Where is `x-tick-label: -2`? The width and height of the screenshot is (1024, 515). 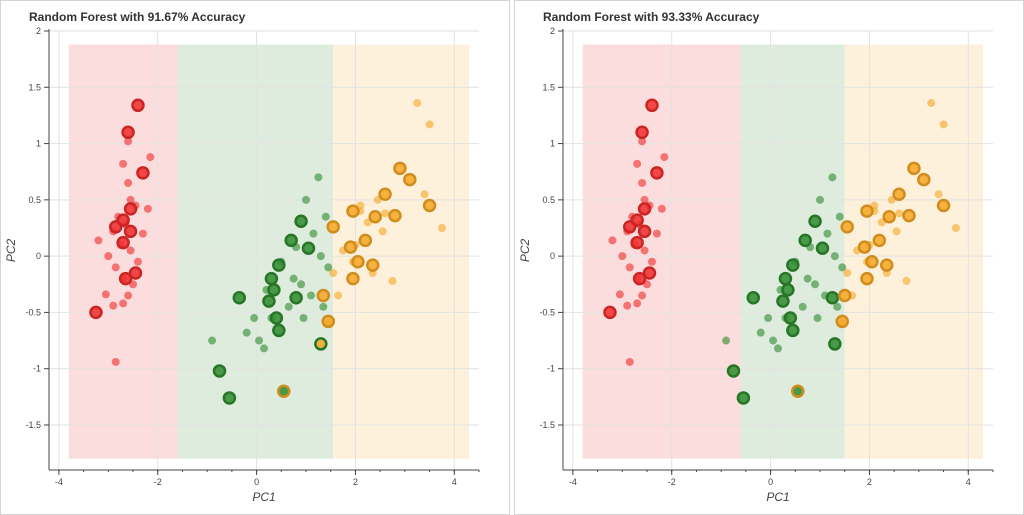
x-tick-label: -2 is located at coordinates (158, 482).